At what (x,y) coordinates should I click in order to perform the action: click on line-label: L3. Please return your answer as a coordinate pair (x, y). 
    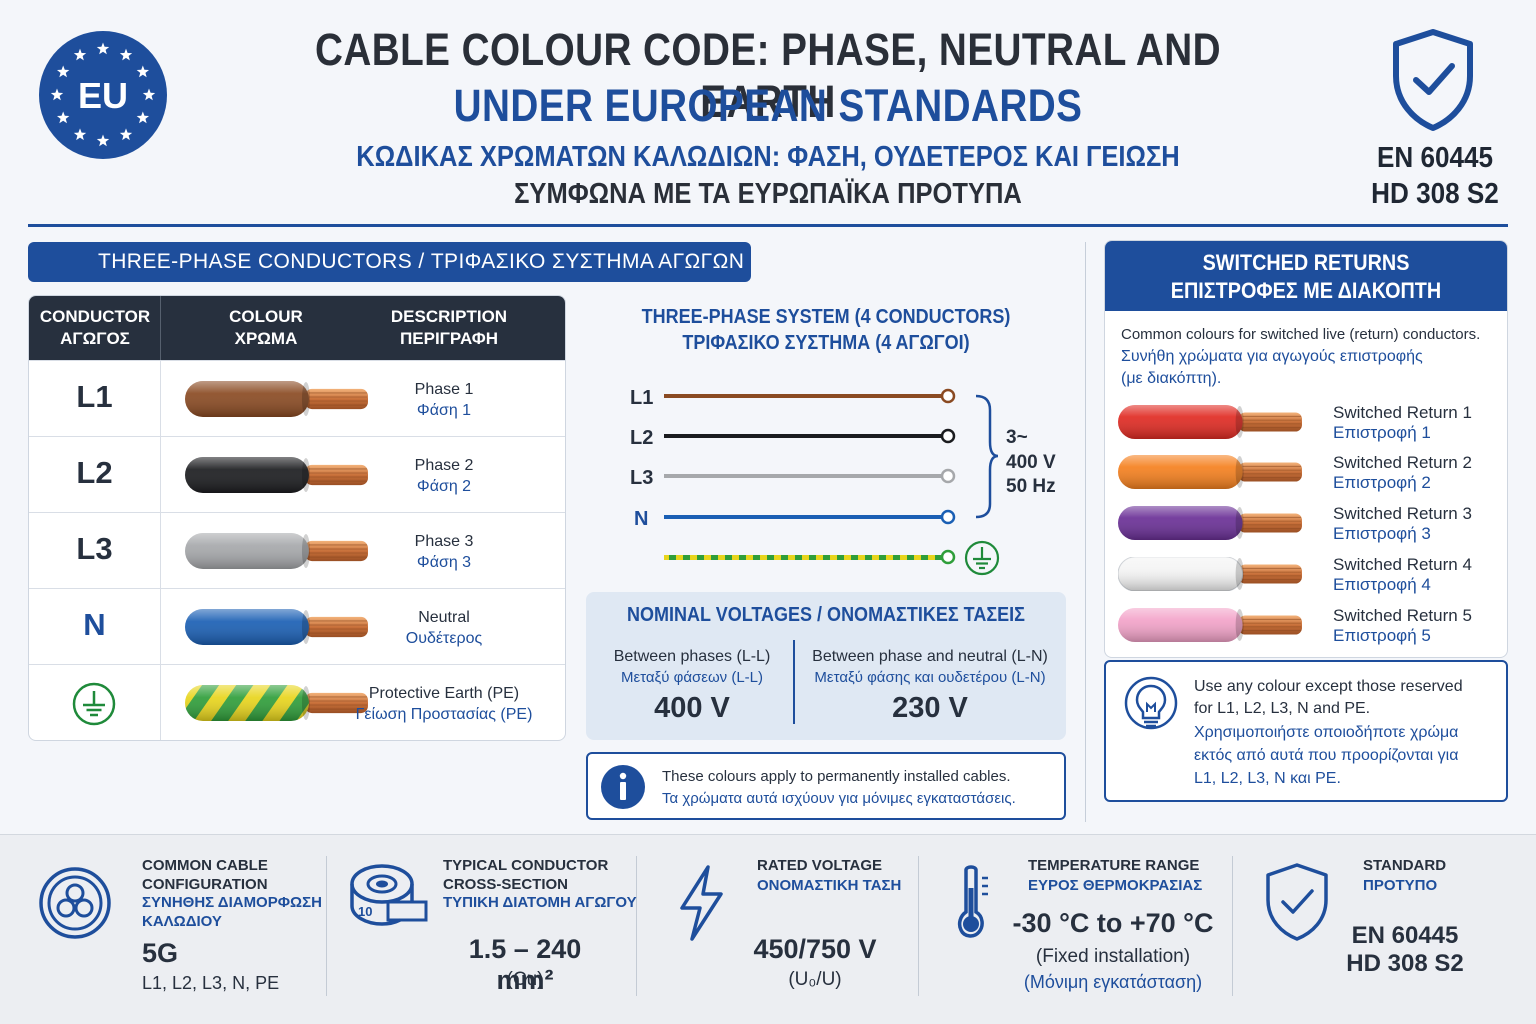
    Looking at the image, I should click on (641, 478).